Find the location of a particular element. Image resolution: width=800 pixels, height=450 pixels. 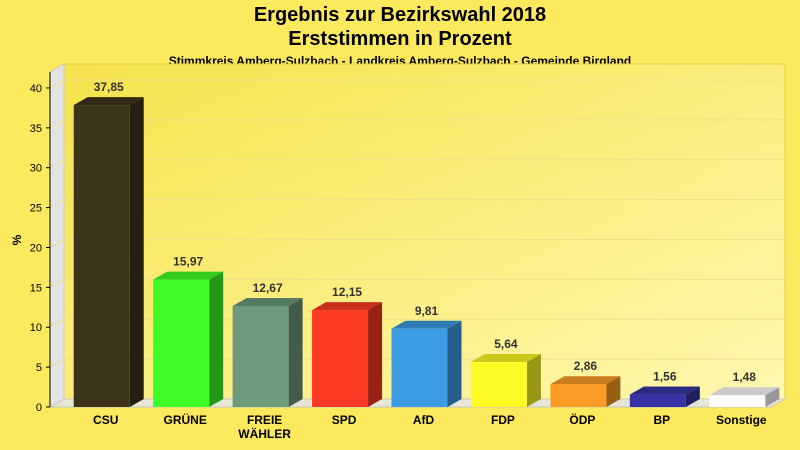

x-tick-label: CSU is located at coordinates (105, 420).